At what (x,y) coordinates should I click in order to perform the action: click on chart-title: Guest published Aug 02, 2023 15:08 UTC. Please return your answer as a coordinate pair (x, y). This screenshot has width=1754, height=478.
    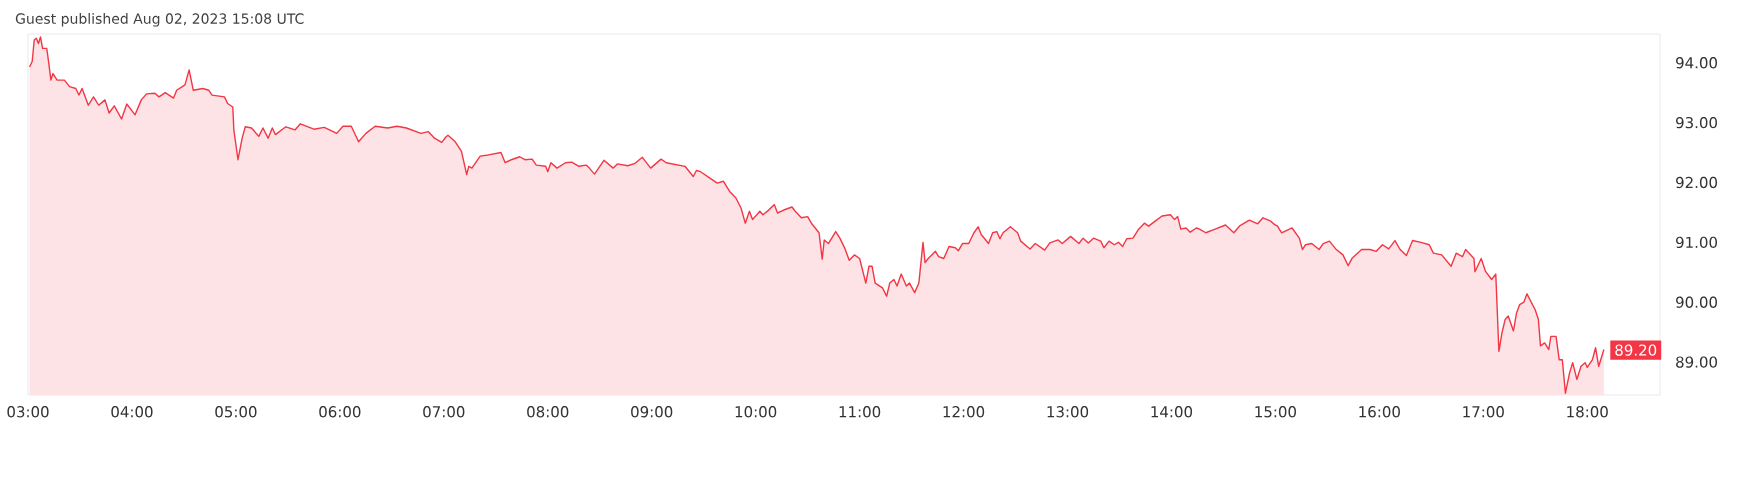
    Looking at the image, I should click on (159, 20).